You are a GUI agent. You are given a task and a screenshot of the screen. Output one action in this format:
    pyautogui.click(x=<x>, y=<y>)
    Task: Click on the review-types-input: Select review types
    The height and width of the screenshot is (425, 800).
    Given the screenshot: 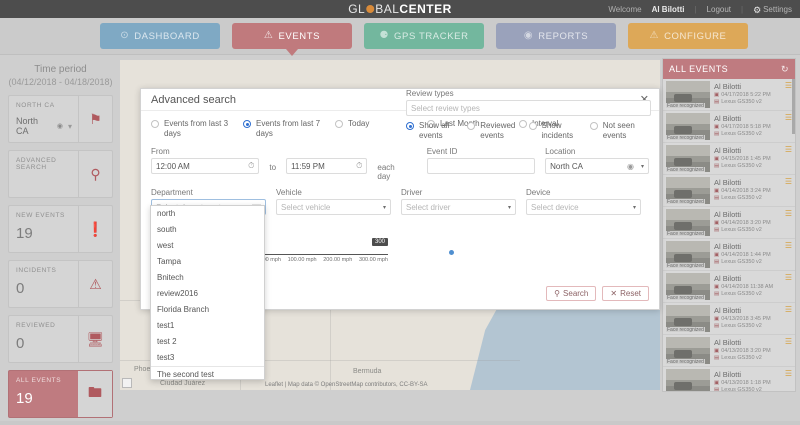 What is the action you would take?
    pyautogui.click(x=528, y=108)
    